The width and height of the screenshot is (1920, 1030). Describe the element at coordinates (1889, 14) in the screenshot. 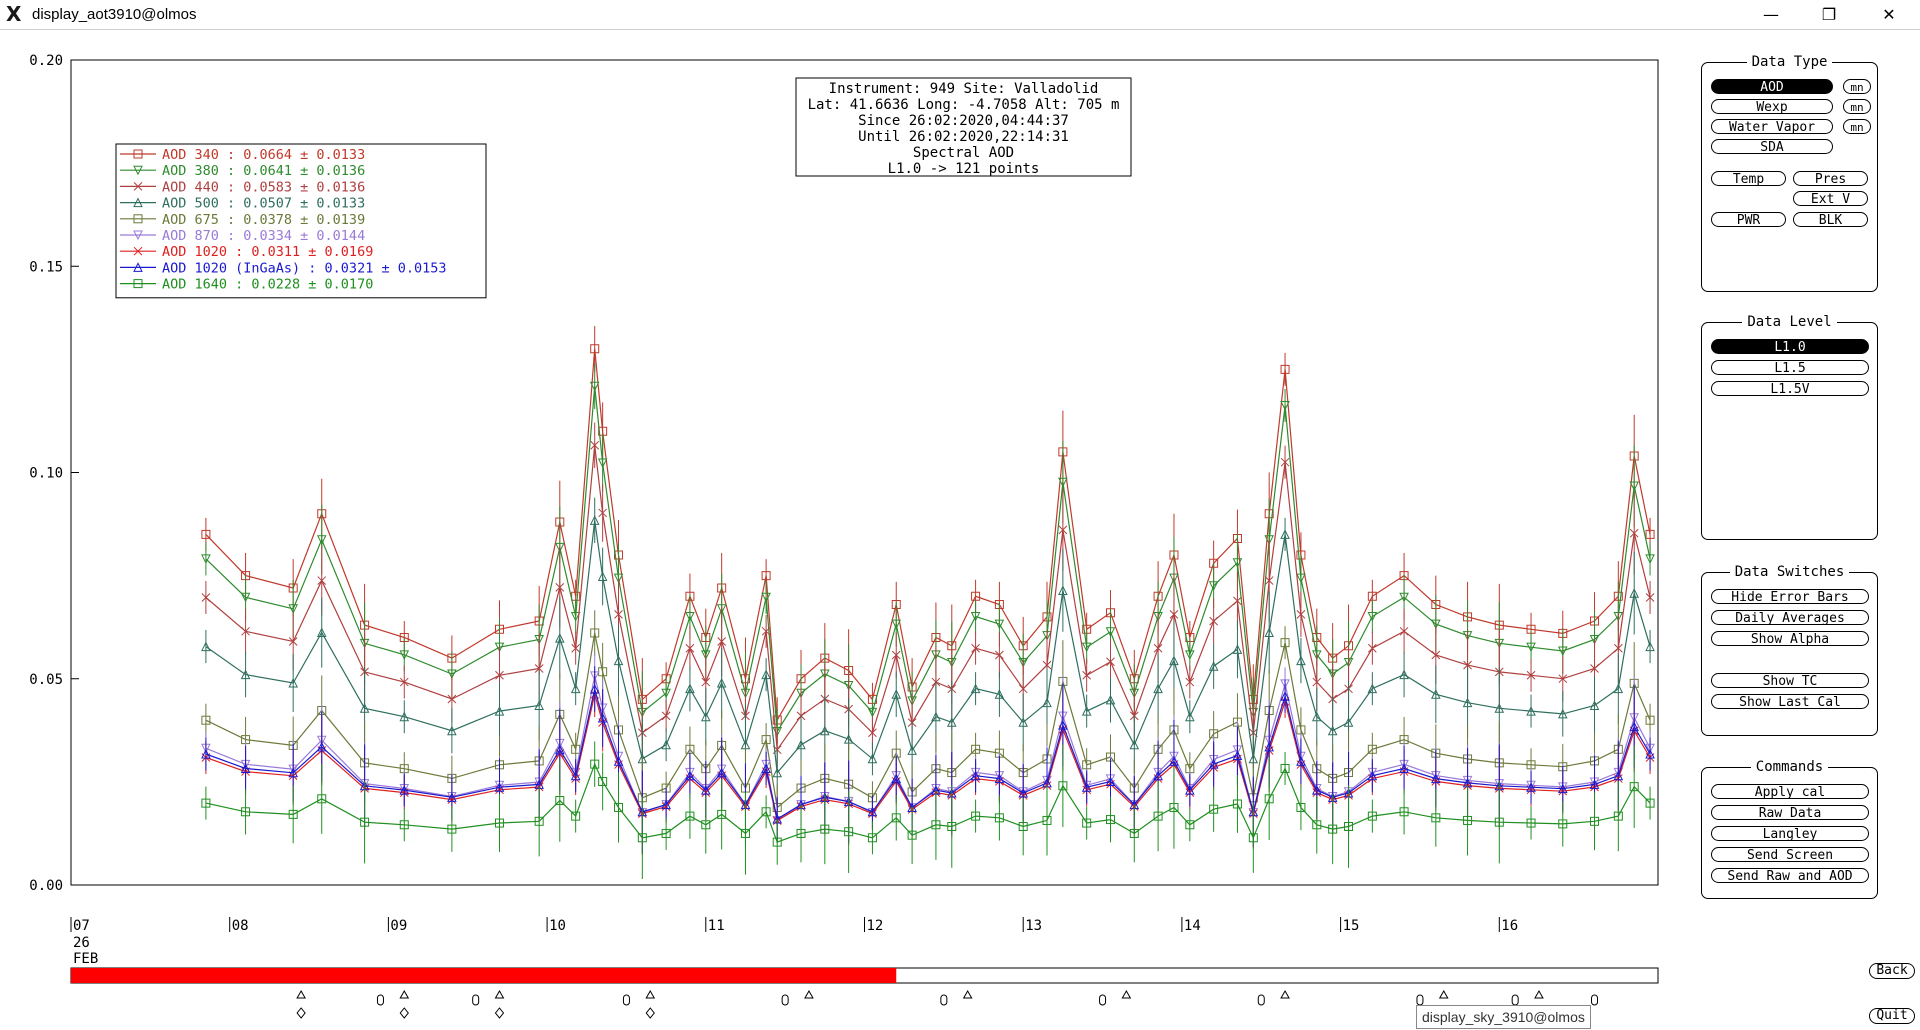

I see `close-button: ✕` at that location.